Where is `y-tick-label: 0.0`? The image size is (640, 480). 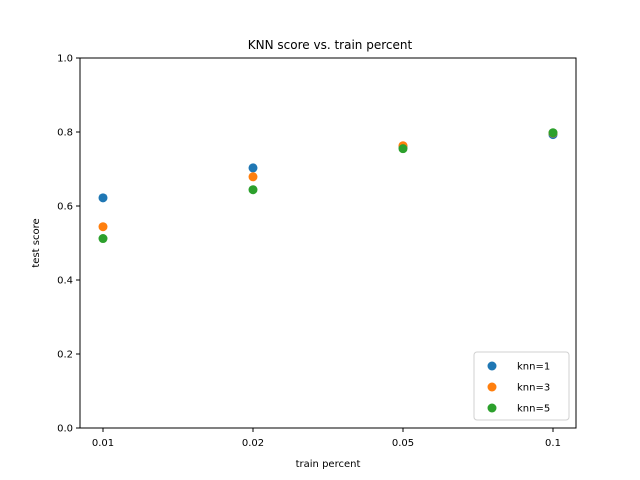 y-tick-label: 0.0 is located at coordinates (65, 429).